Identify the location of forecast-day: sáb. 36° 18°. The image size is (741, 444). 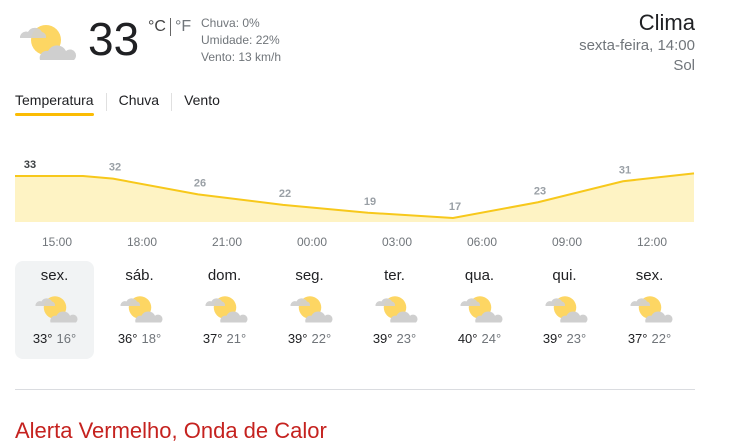
(139, 310).